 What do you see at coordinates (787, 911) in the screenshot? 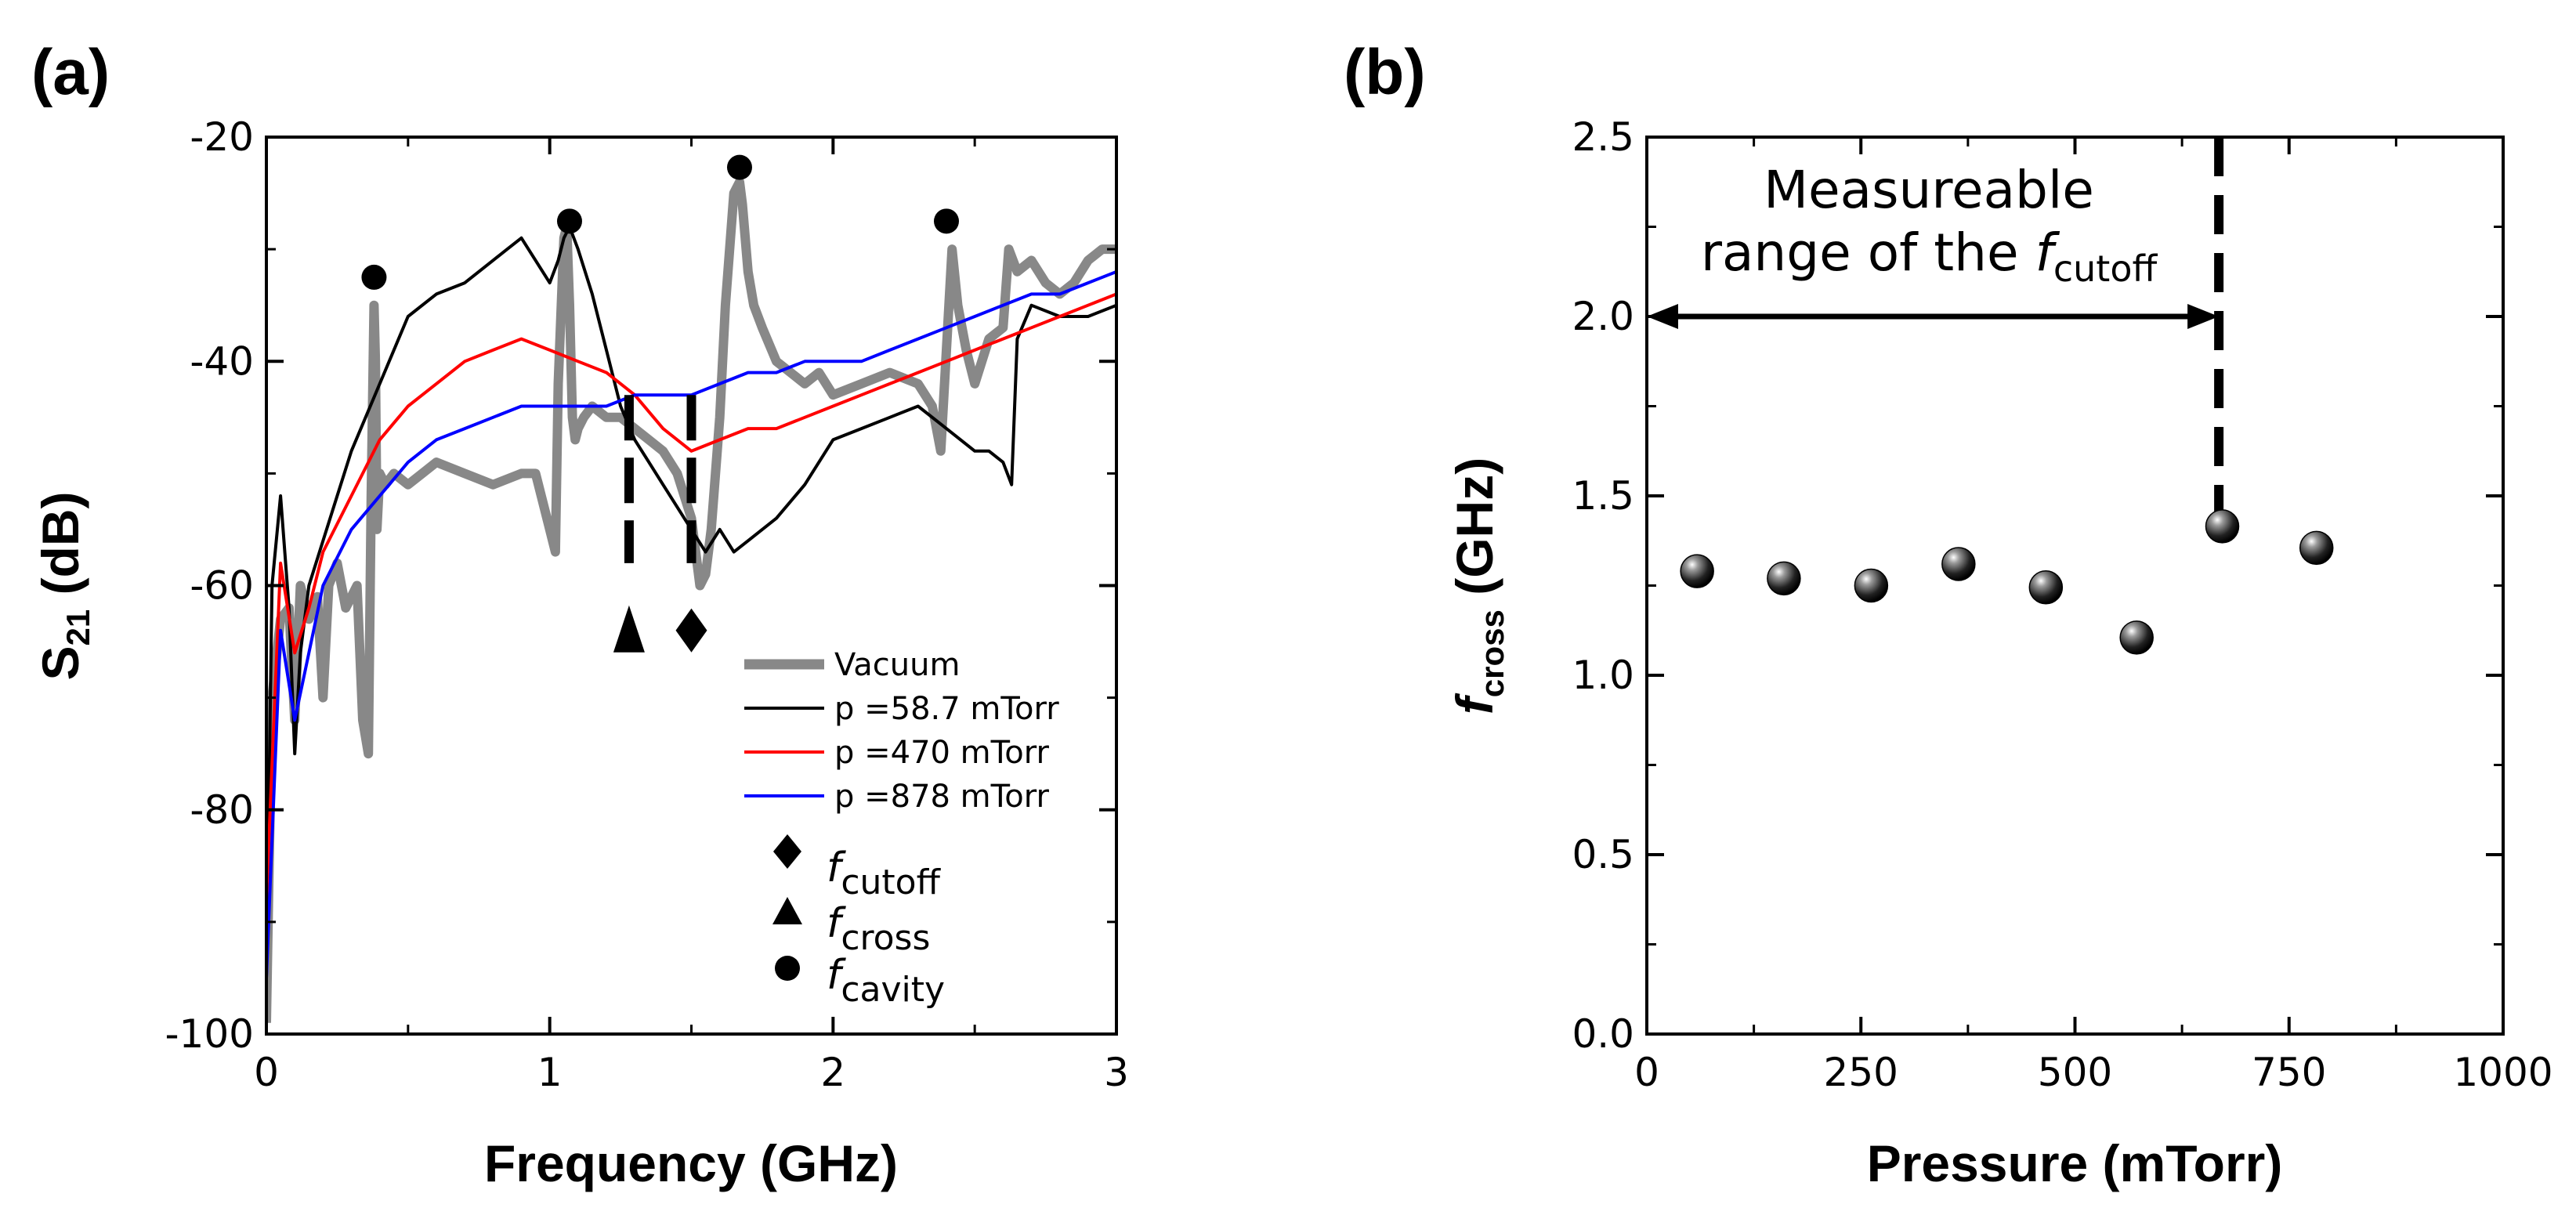
I see `legend-triangle-marker` at bounding box center [787, 911].